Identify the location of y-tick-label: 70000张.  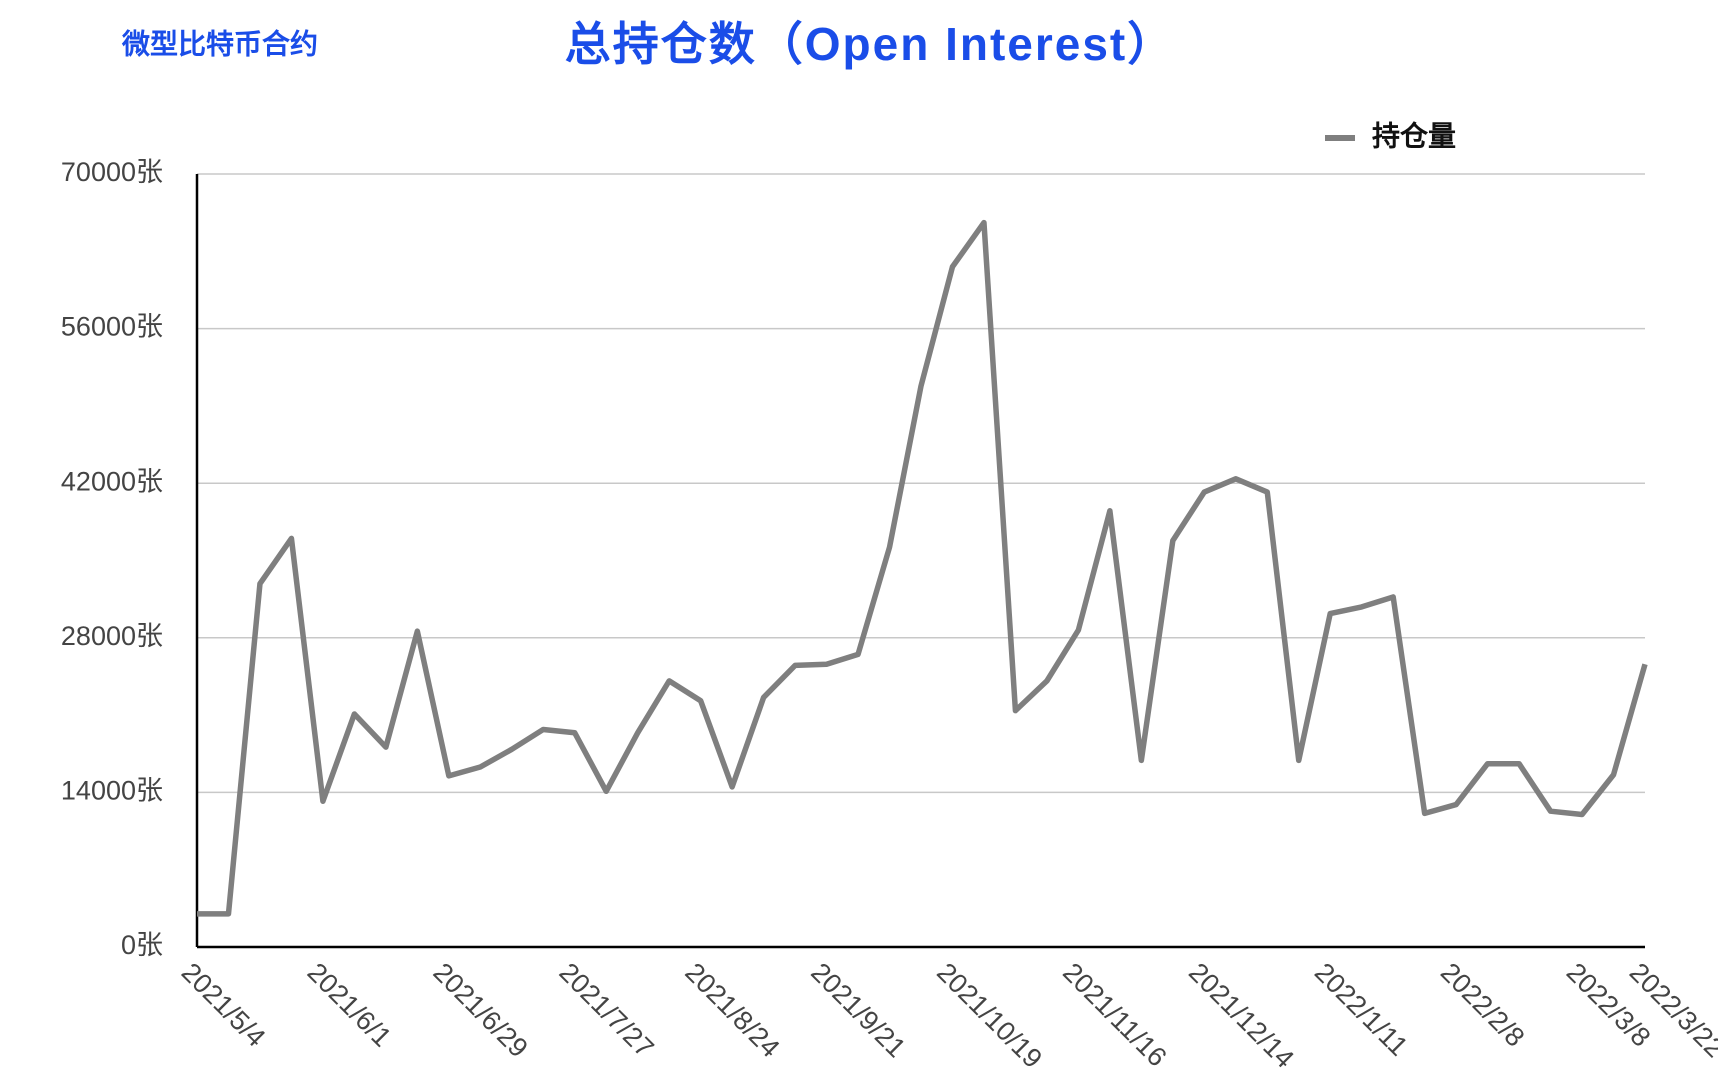
(112, 172).